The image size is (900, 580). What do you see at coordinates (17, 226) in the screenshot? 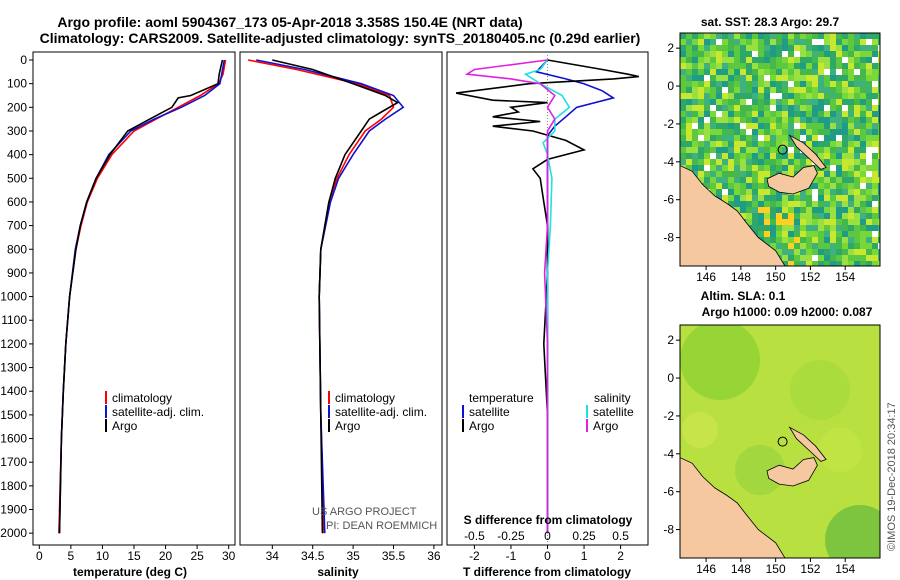
I see `depth-tick-label: 700` at bounding box center [17, 226].